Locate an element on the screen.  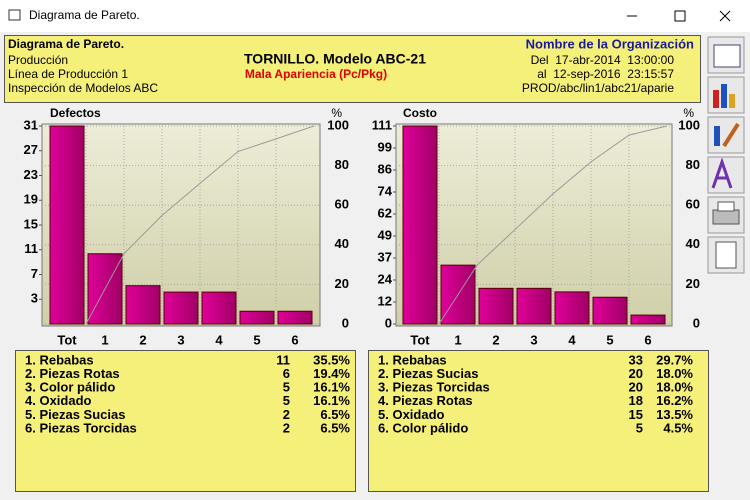
y-tick-label: 23 is located at coordinates (31, 174).